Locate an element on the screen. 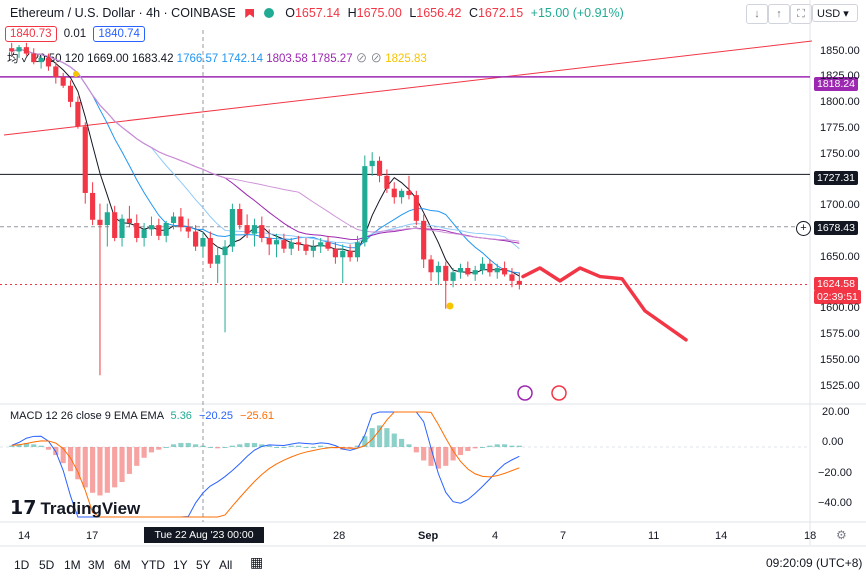 The image size is (866, 585). sell-button: 1840.73 is located at coordinates (31, 34).